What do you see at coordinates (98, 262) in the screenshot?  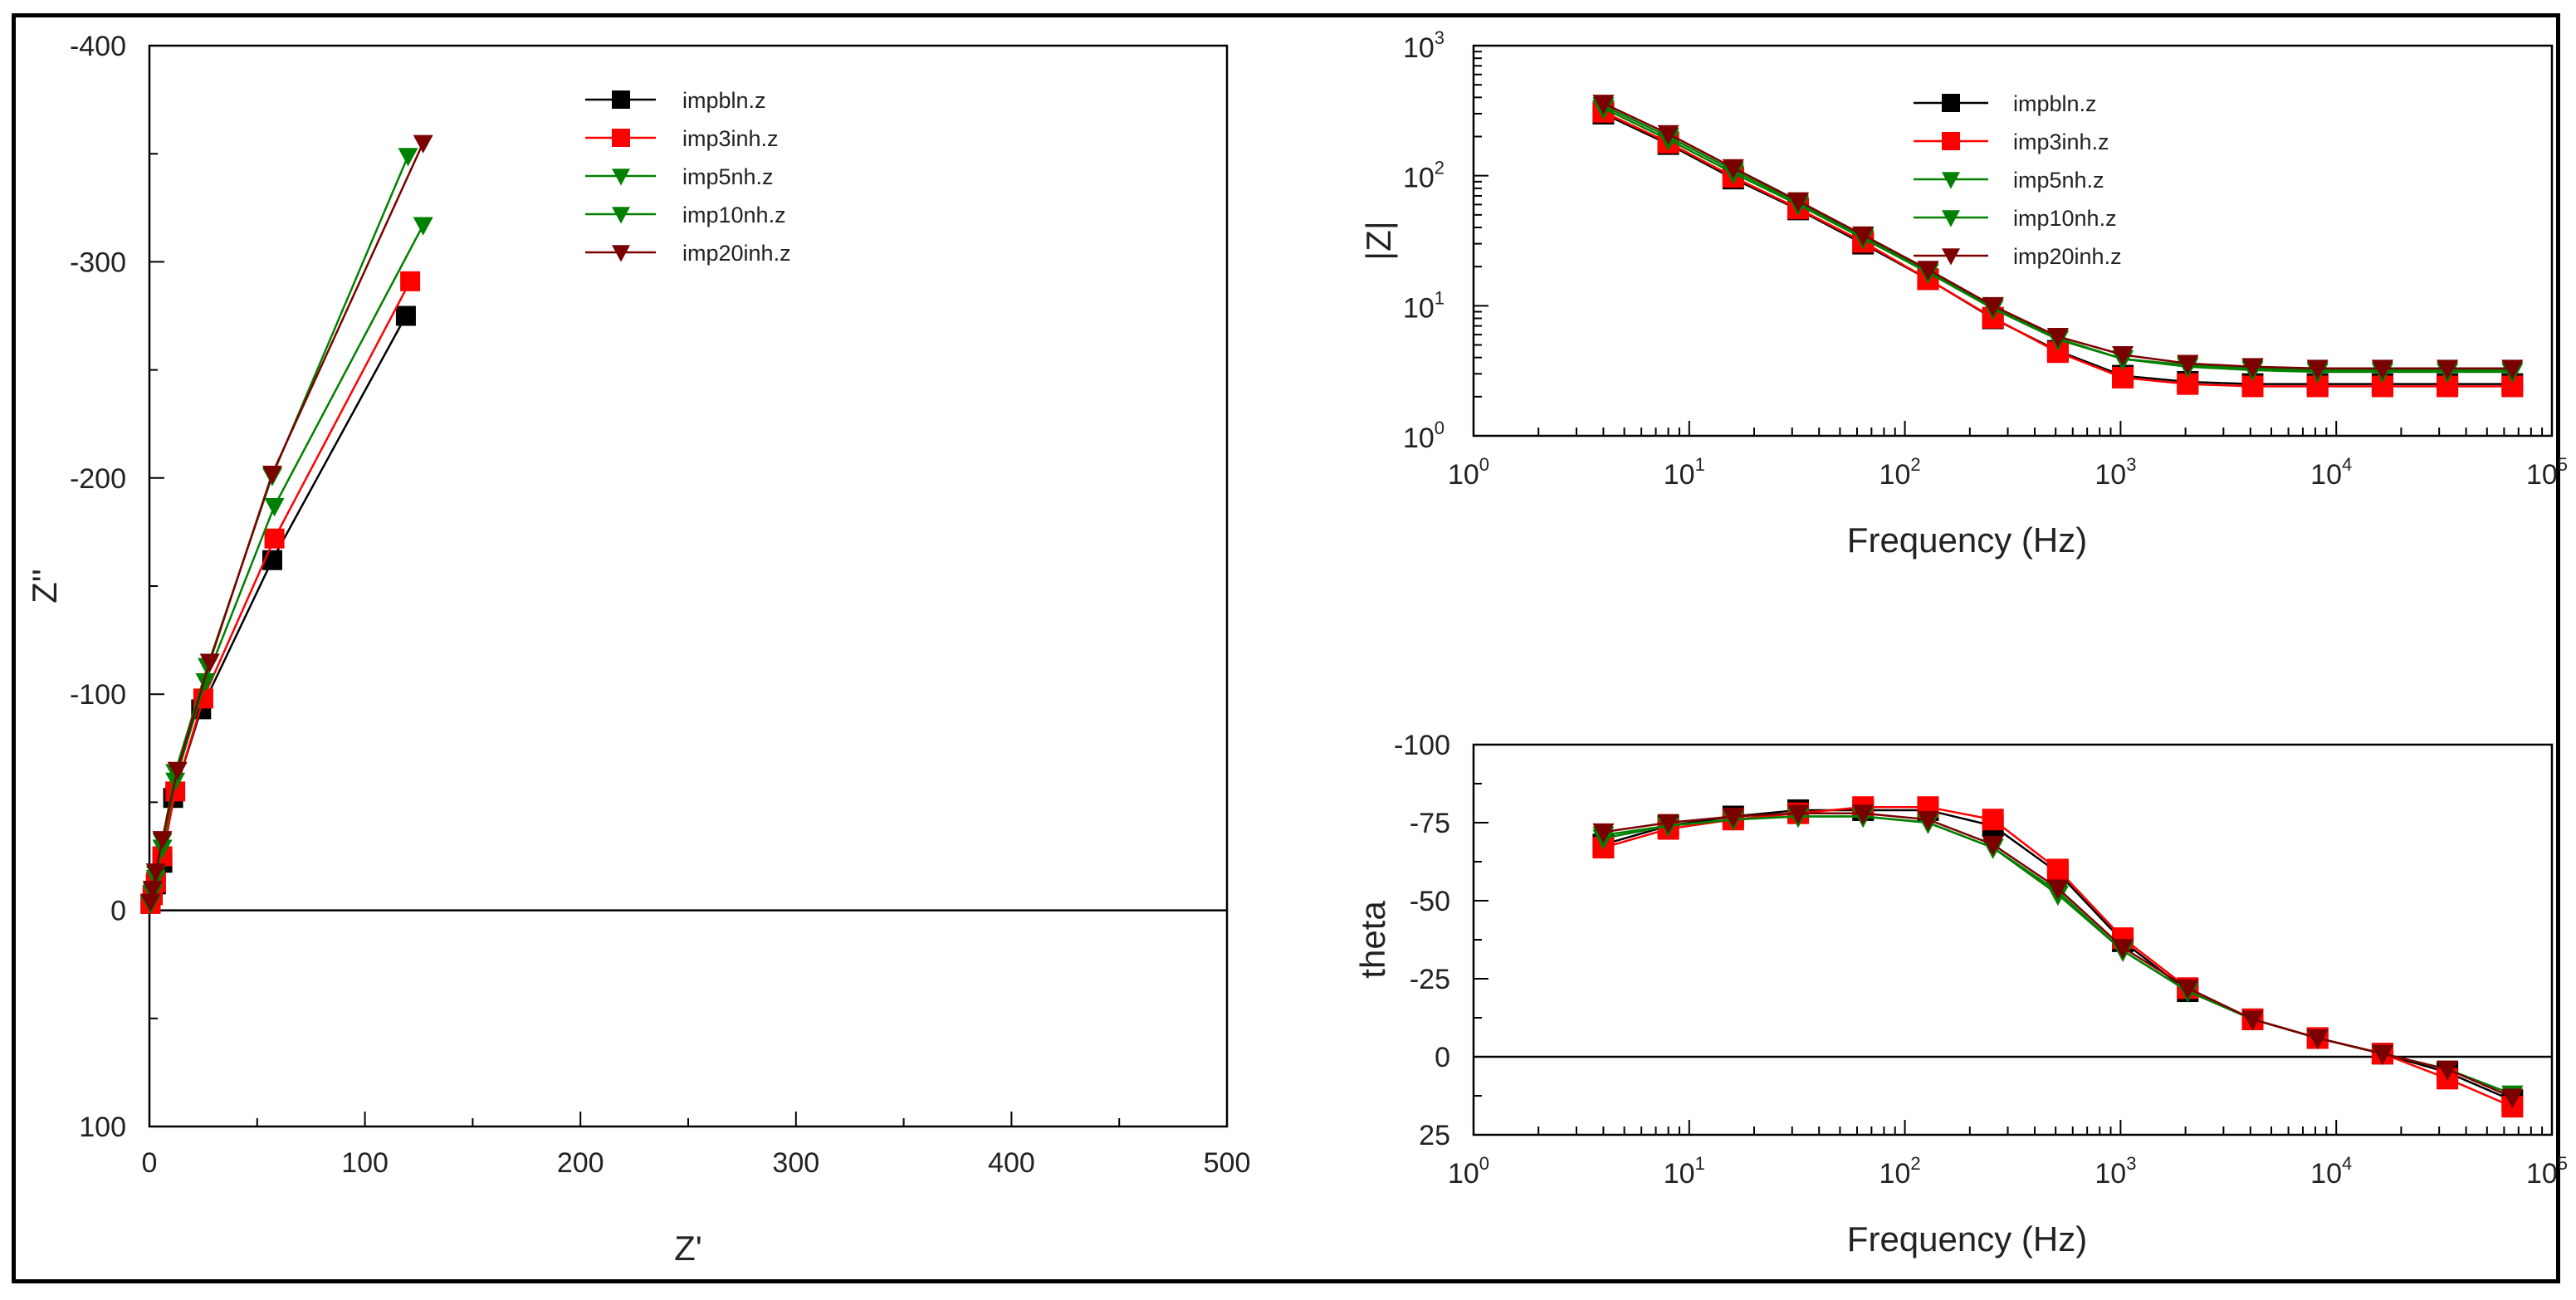 I see `nyquist-y-tick-label: -300` at bounding box center [98, 262].